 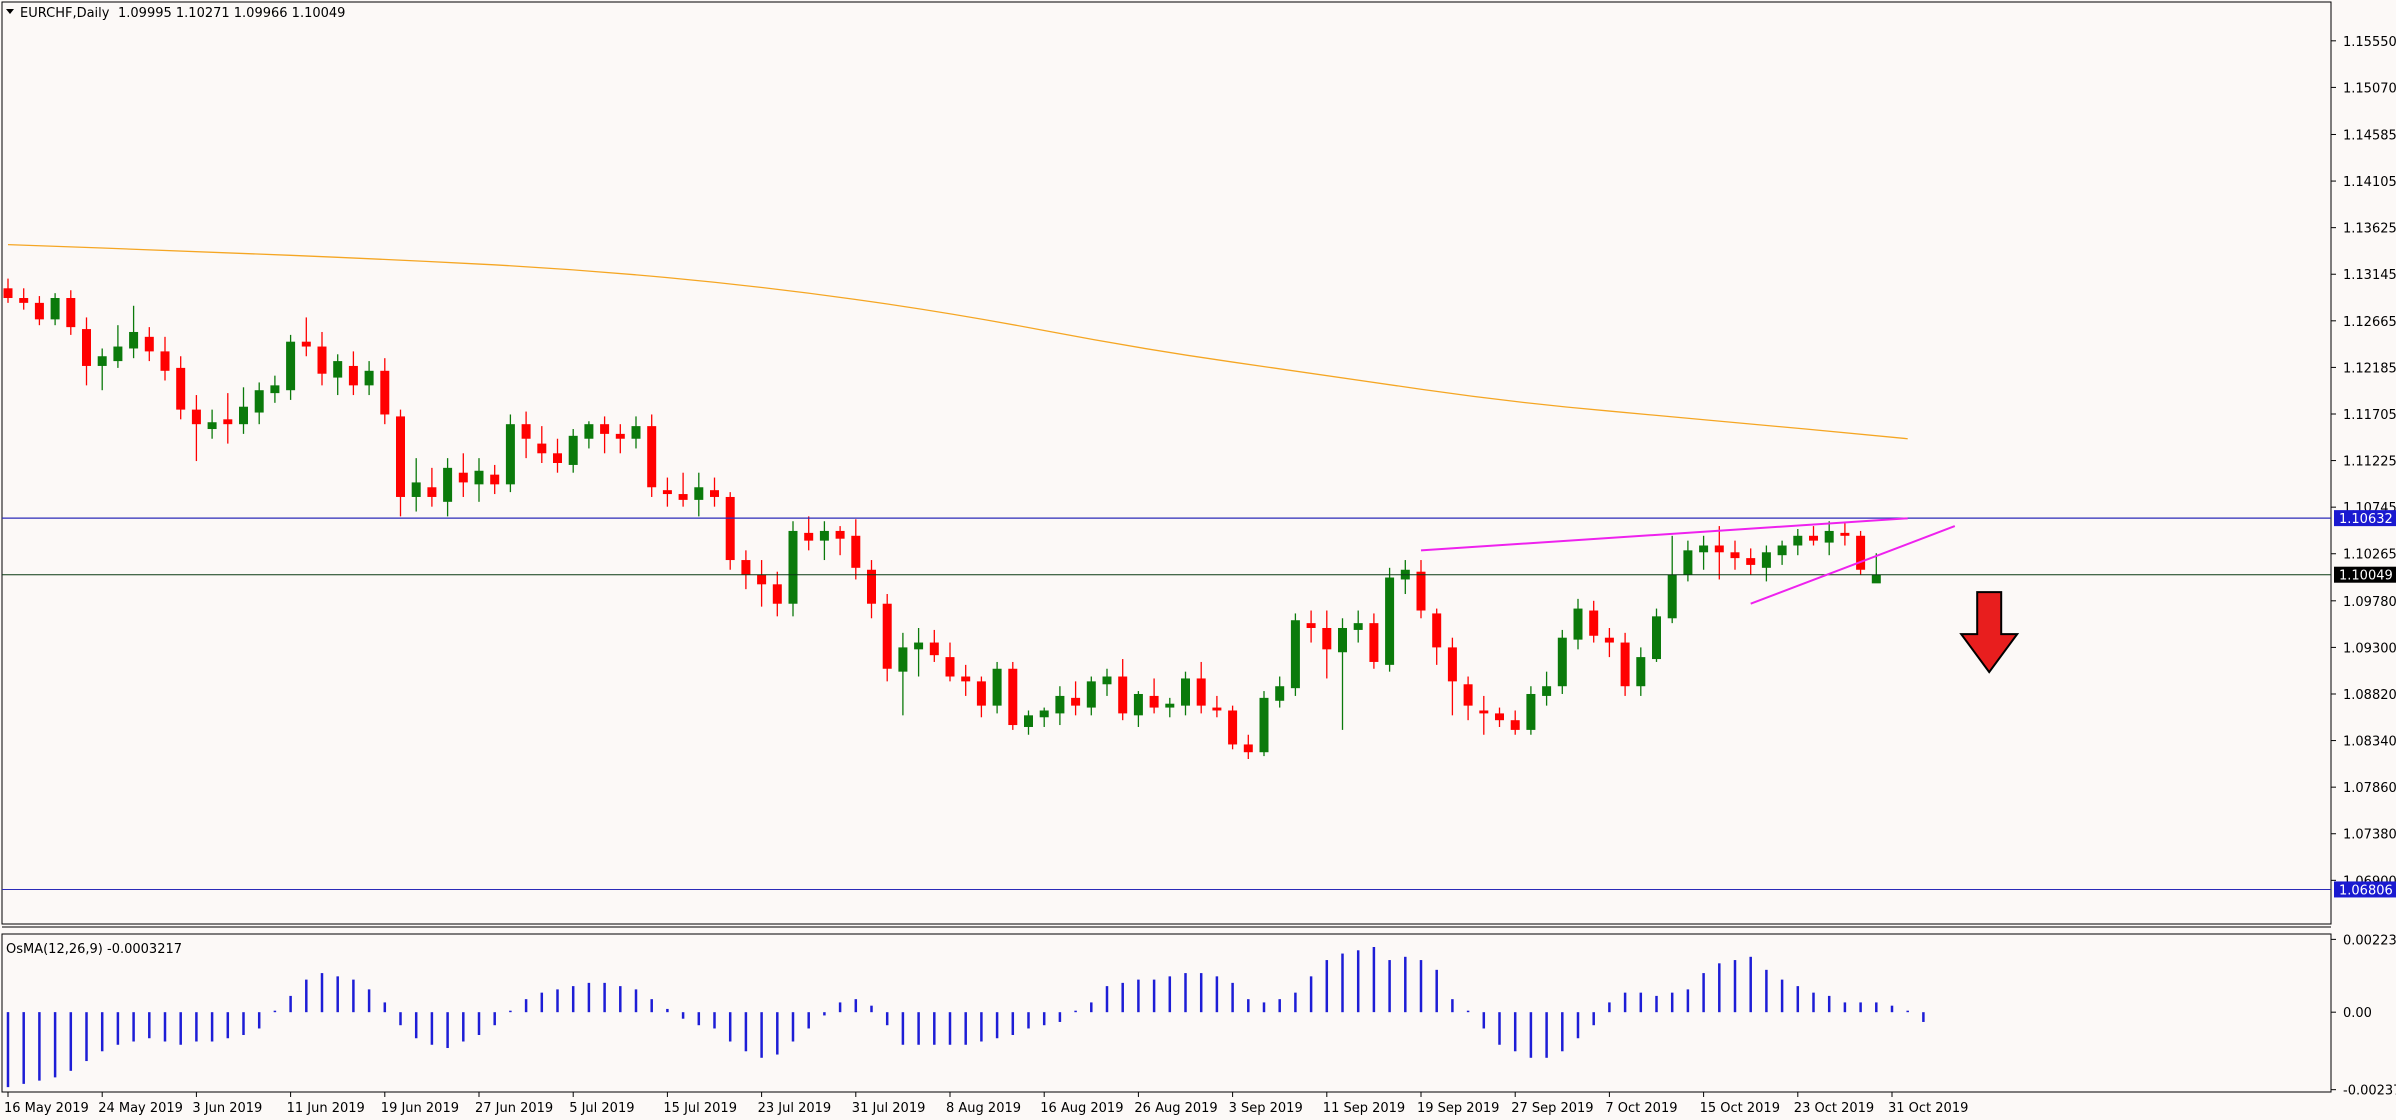 What do you see at coordinates (983, 1108) in the screenshot?
I see `time-tick-label: 8 Aug 2019` at bounding box center [983, 1108].